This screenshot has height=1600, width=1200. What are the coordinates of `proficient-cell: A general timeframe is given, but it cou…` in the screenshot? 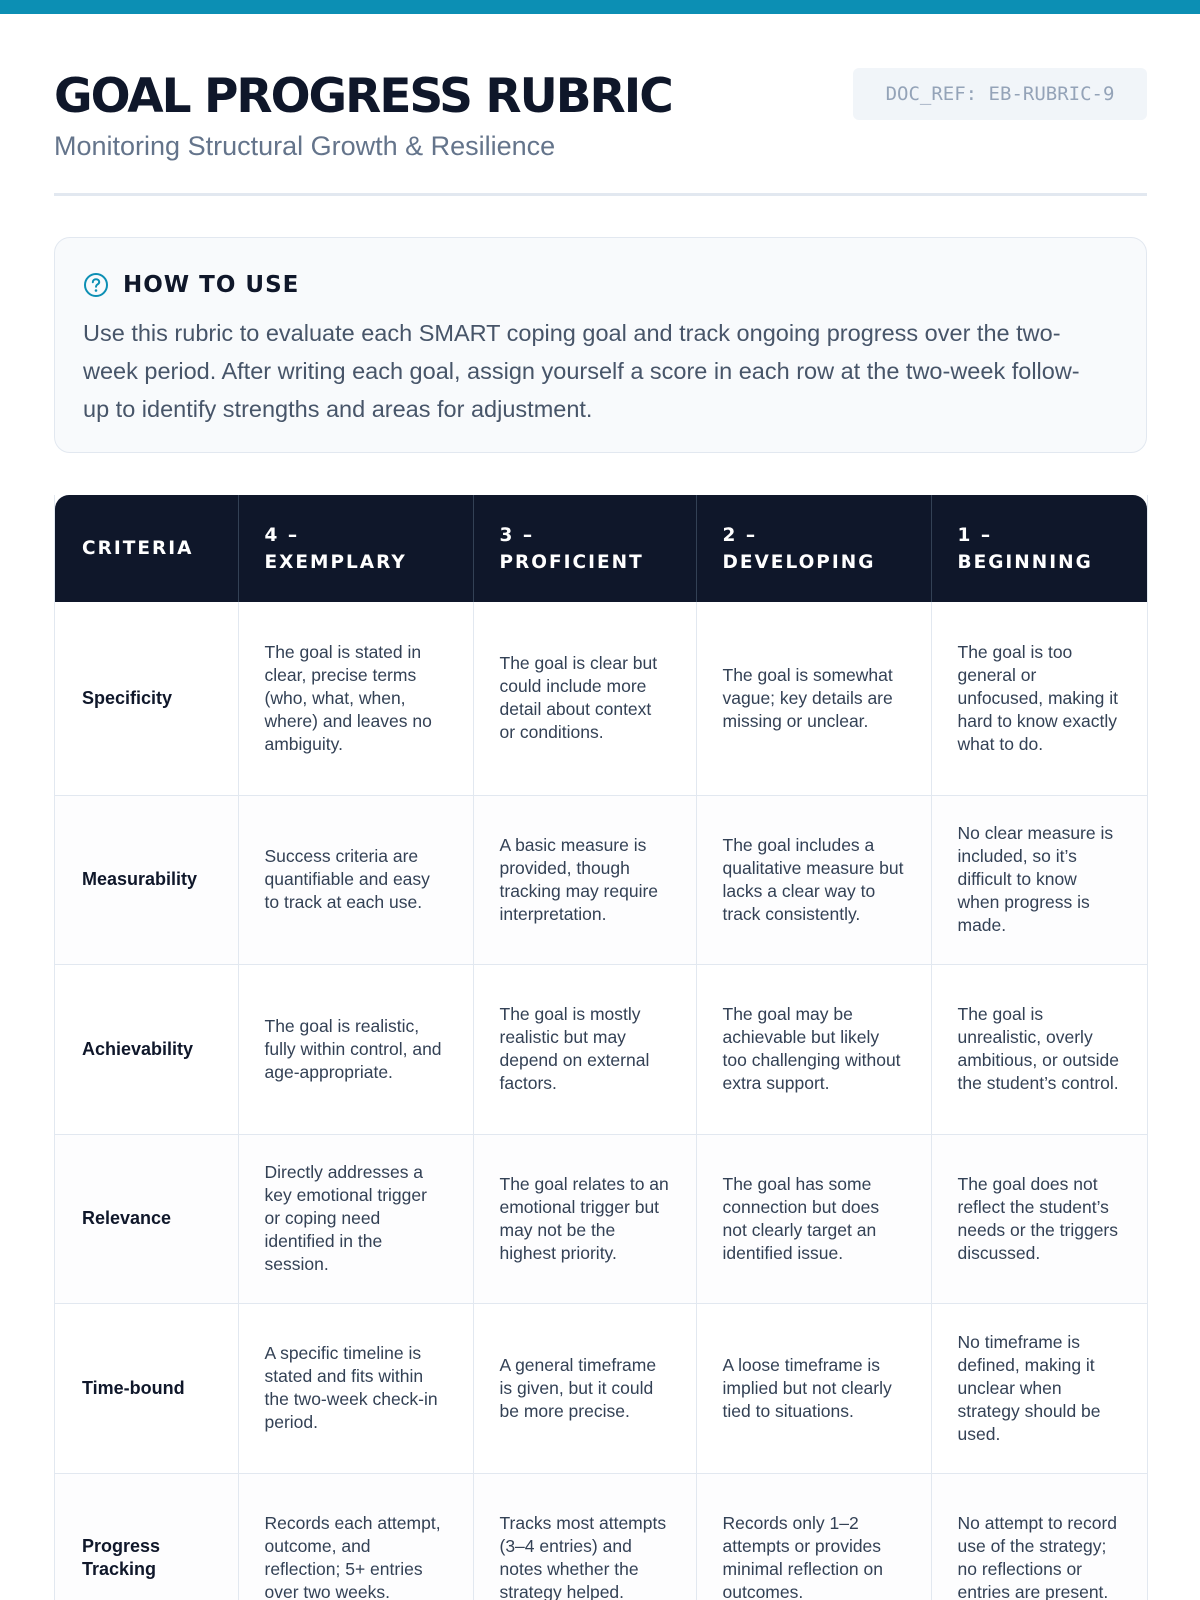 It's located at (585, 1388).